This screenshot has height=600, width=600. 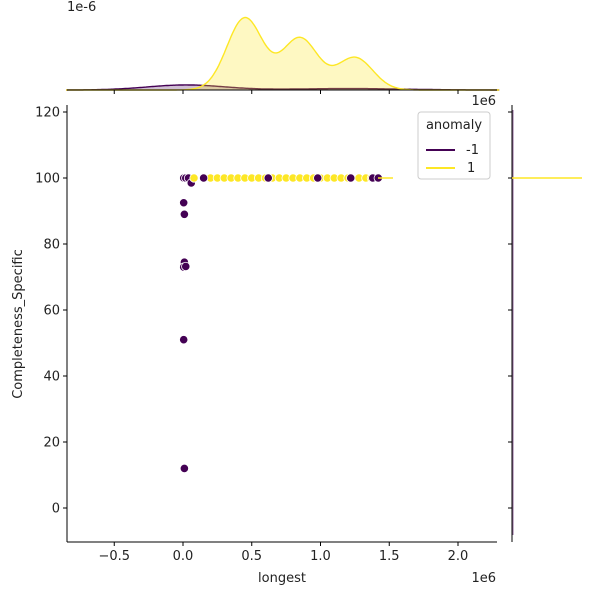 What do you see at coordinates (471, 168) in the screenshot?
I see `legend-label-1: 1` at bounding box center [471, 168].